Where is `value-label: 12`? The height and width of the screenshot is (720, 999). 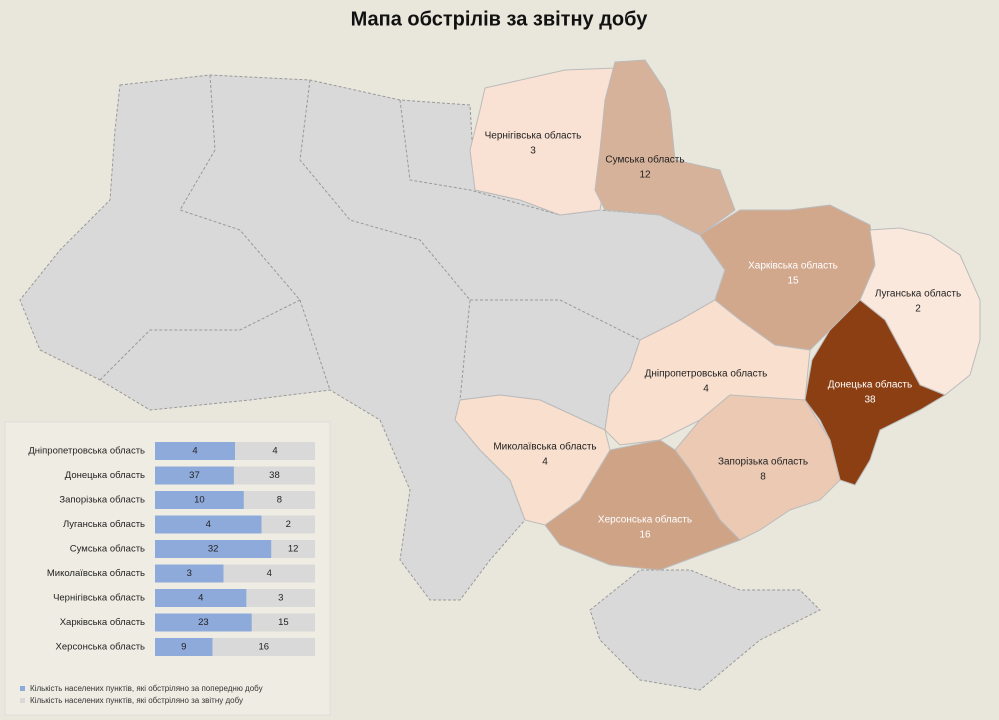
value-label: 12 is located at coordinates (293, 549).